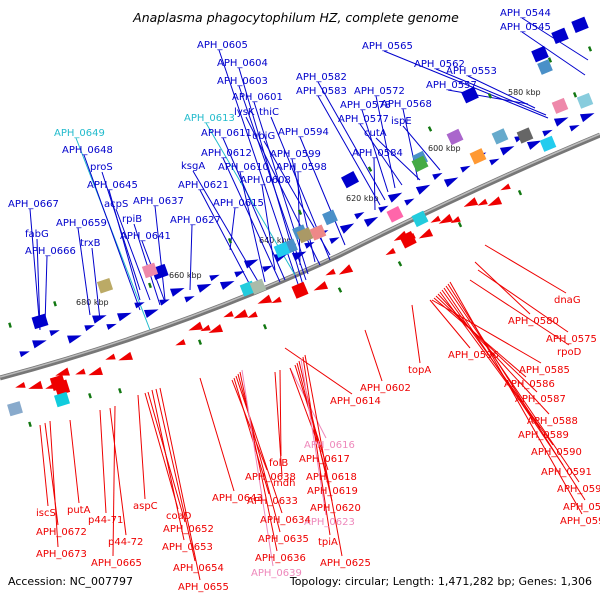 The height and width of the screenshot is (600, 600). Describe the element at coordinates (278, 463) in the screenshot. I see `gene-label: folB` at that location.